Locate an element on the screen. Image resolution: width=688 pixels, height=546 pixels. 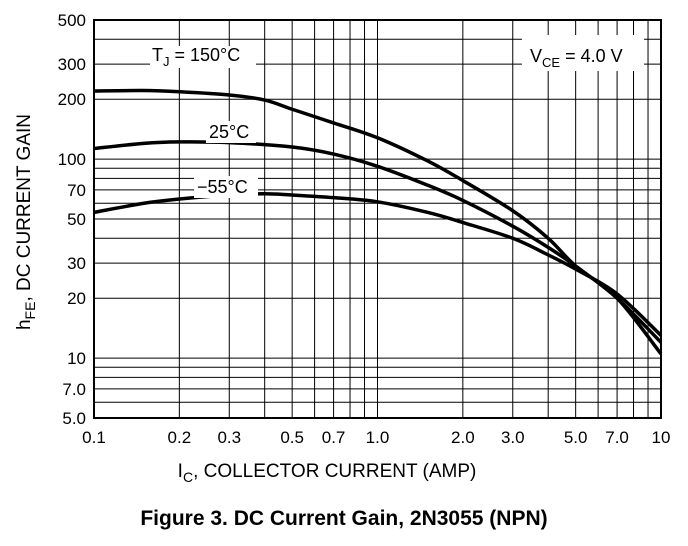
curve-label: TJ = 150°C is located at coordinates (196, 57).